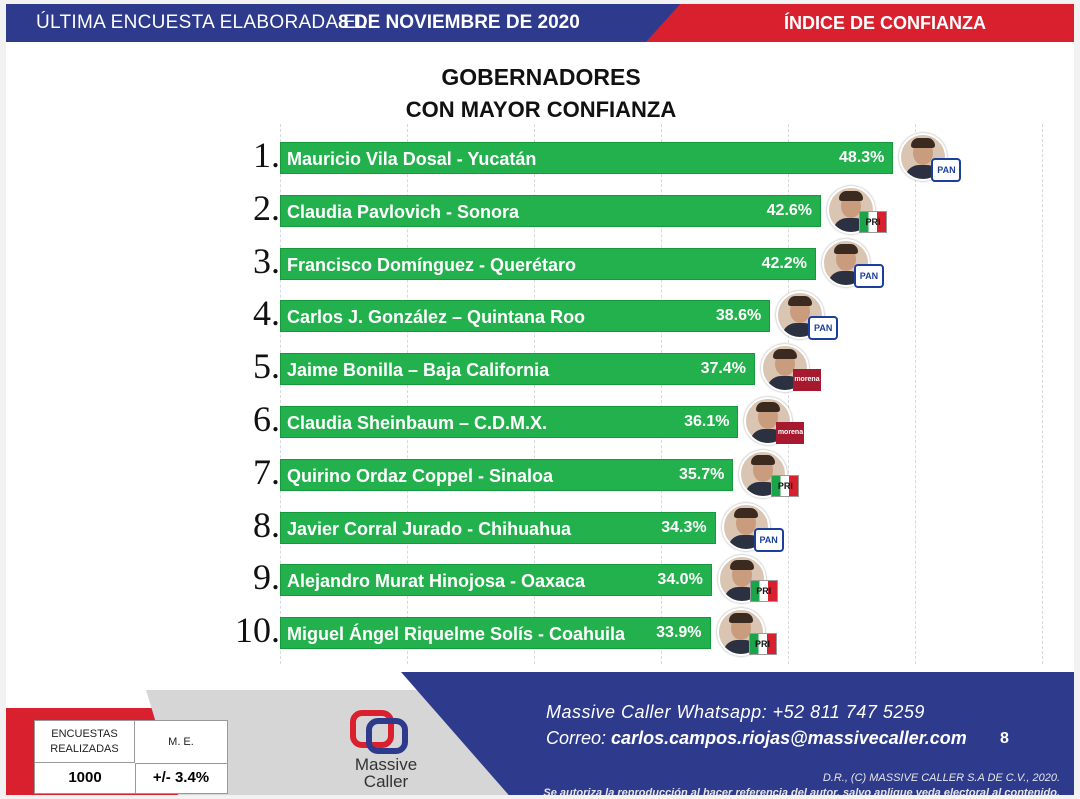 This screenshot has width=1080, height=799. I want to click on section-banner: ÍNDICE DE CONFIANZA, so click(860, 23).